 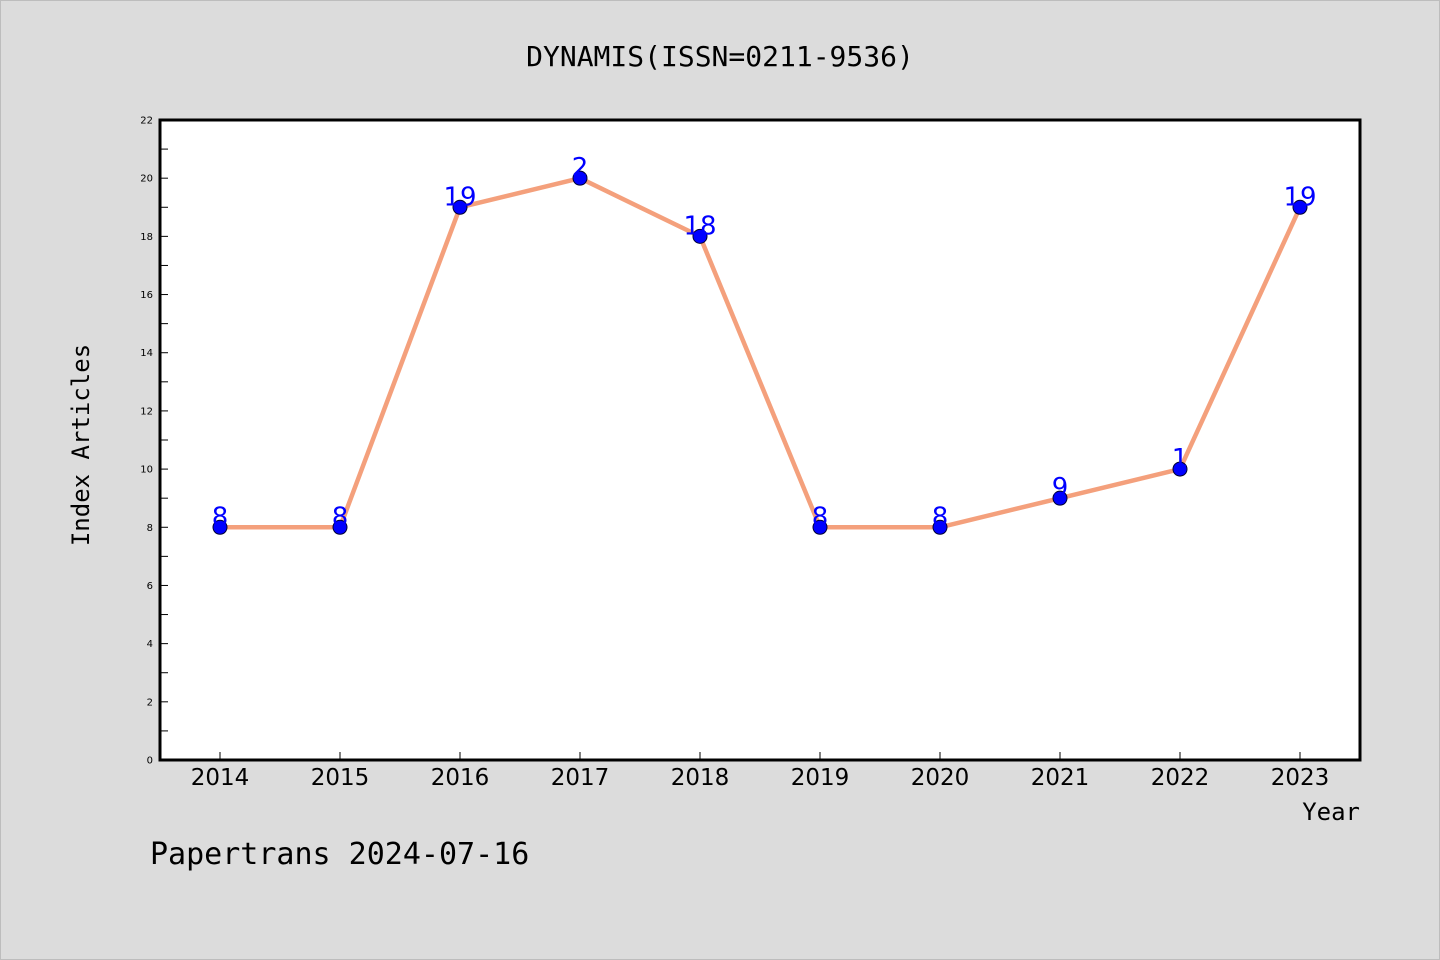 What do you see at coordinates (146, 179) in the screenshot?
I see `y-tick-label: 20` at bounding box center [146, 179].